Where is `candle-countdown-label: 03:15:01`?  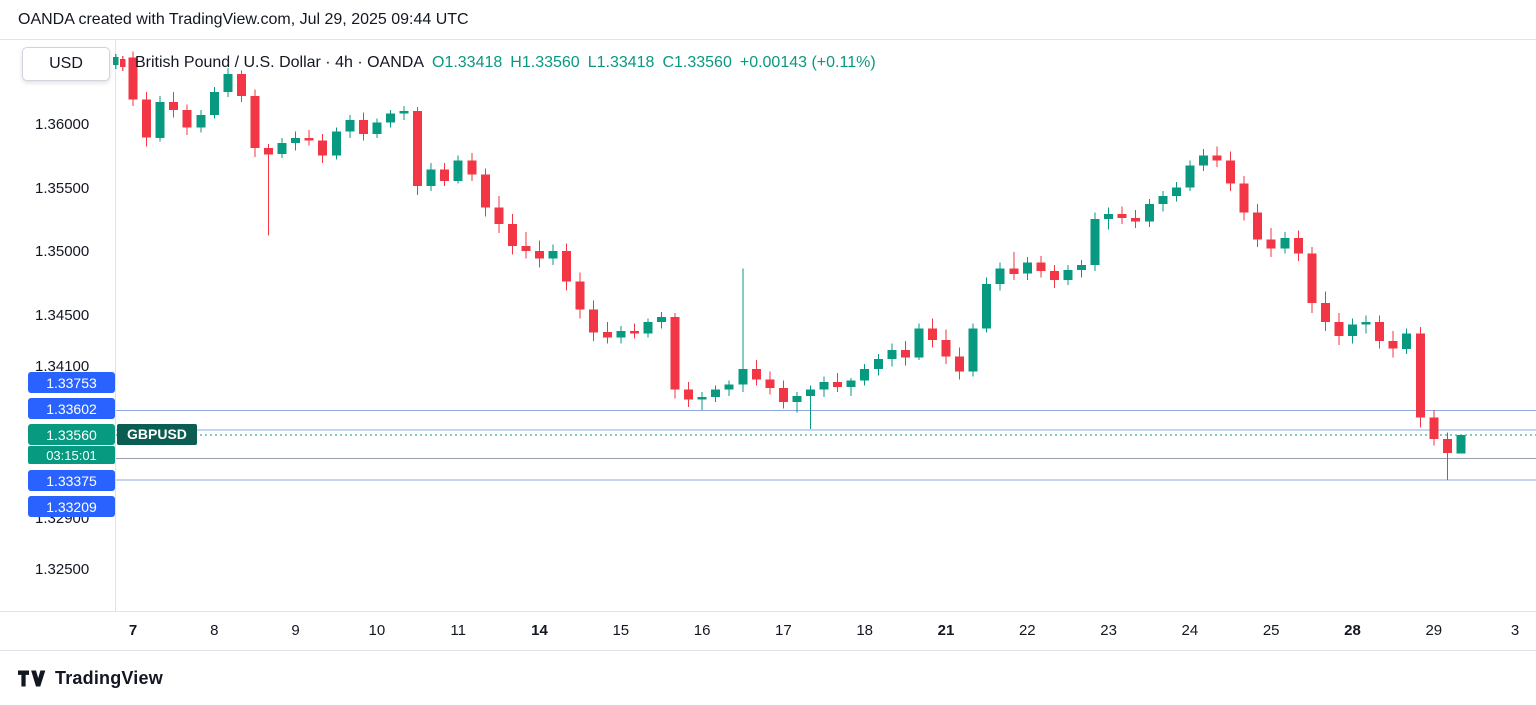
candle-countdown-label: 03:15:01 is located at coordinates (71, 455).